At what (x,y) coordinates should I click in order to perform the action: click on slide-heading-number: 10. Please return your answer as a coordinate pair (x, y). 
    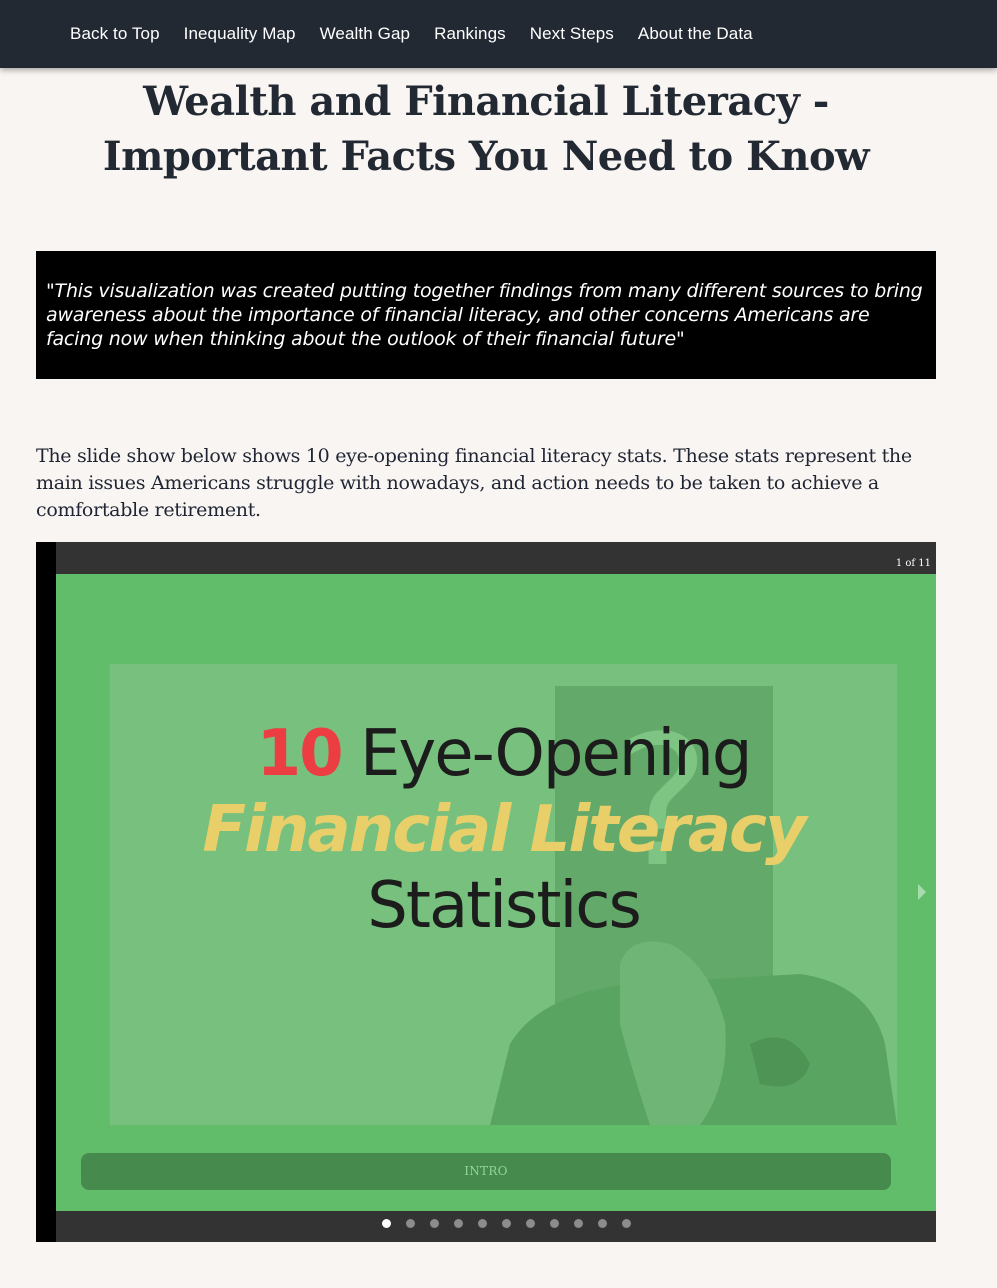
    Looking at the image, I should click on (300, 754).